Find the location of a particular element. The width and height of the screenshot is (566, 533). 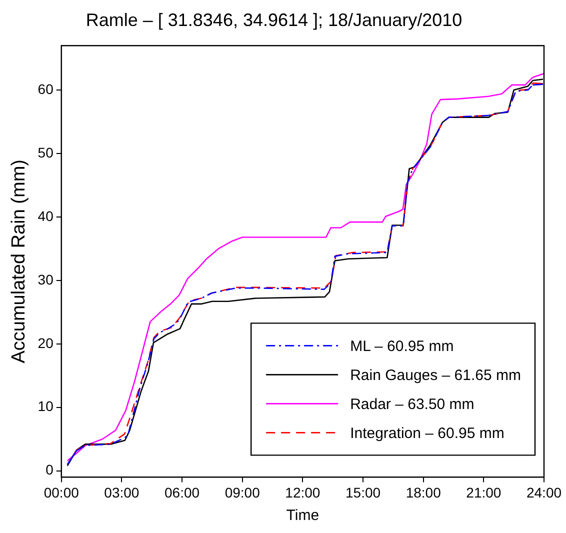

legend-label: Radar – 63.50 mm is located at coordinates (412, 404).